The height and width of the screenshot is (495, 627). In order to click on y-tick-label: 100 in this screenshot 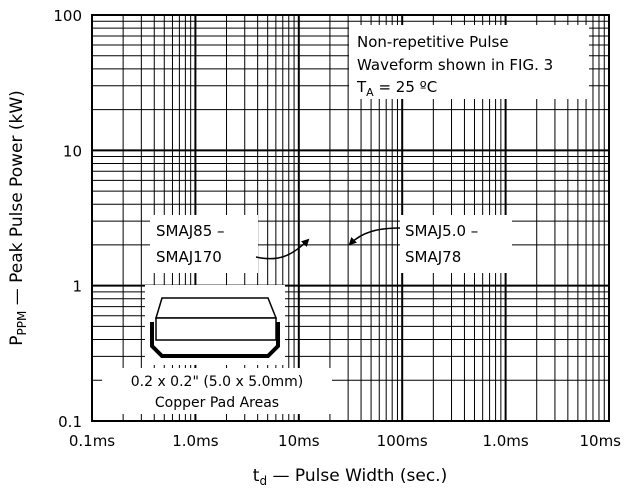, I will do `click(67, 16)`.